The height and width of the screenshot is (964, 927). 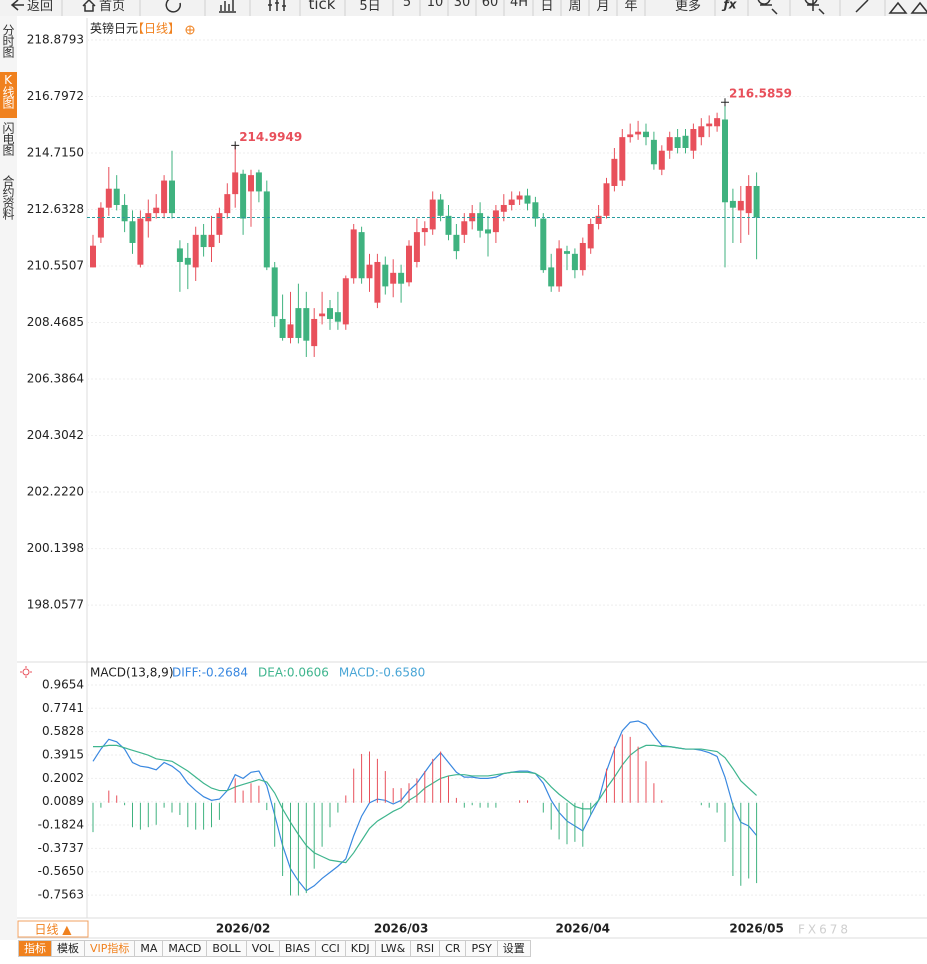 I want to click on toolbar-icons, so click(x=468, y=7).